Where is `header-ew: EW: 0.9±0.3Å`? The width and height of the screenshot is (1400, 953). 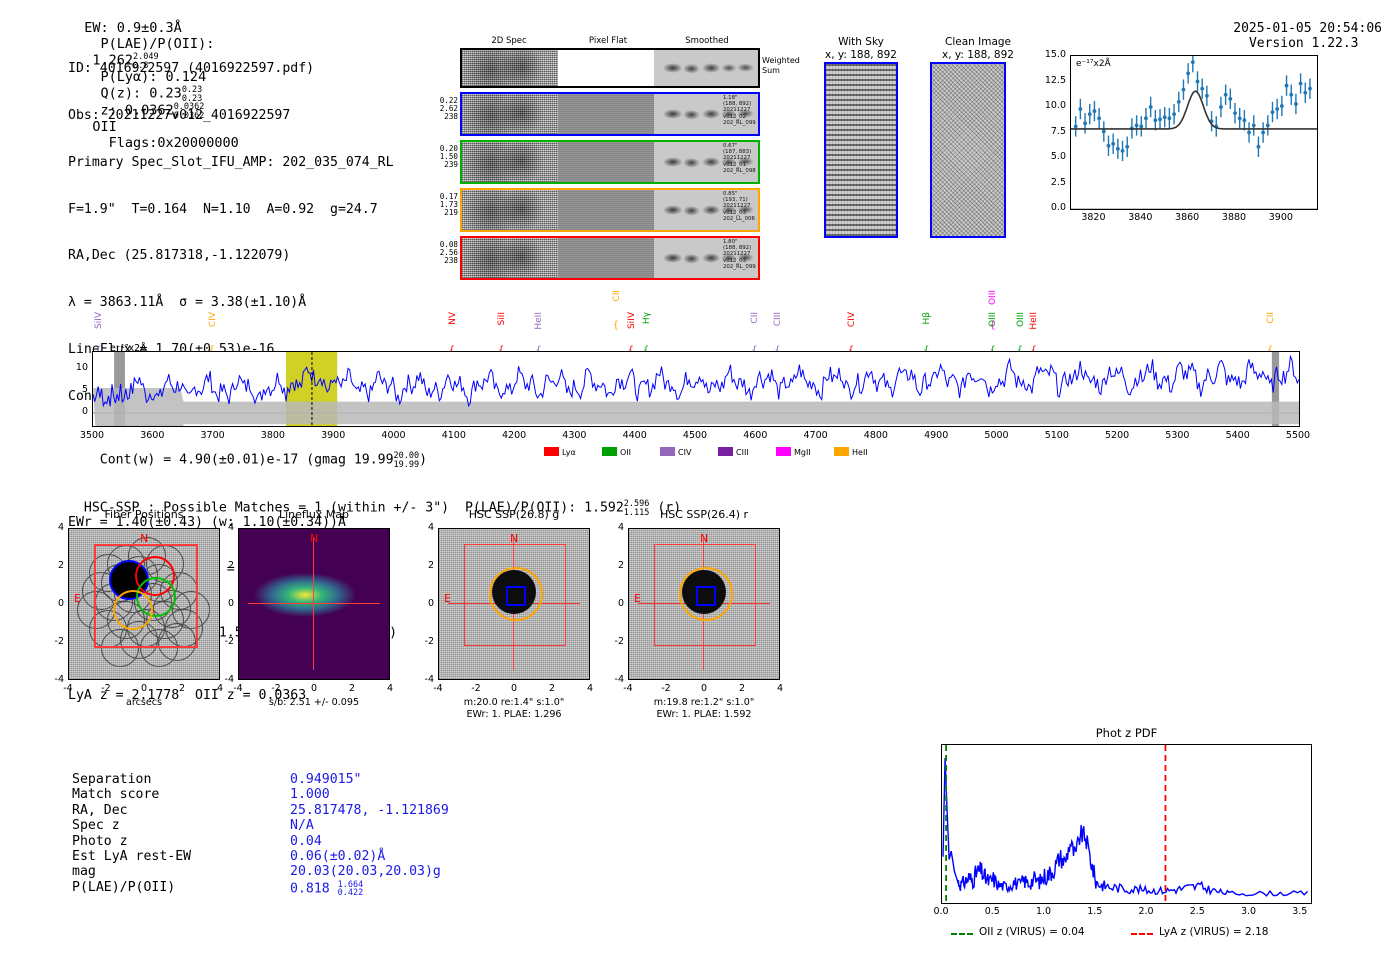
header-ew: EW: 0.9±0.3Å is located at coordinates (133, 28).